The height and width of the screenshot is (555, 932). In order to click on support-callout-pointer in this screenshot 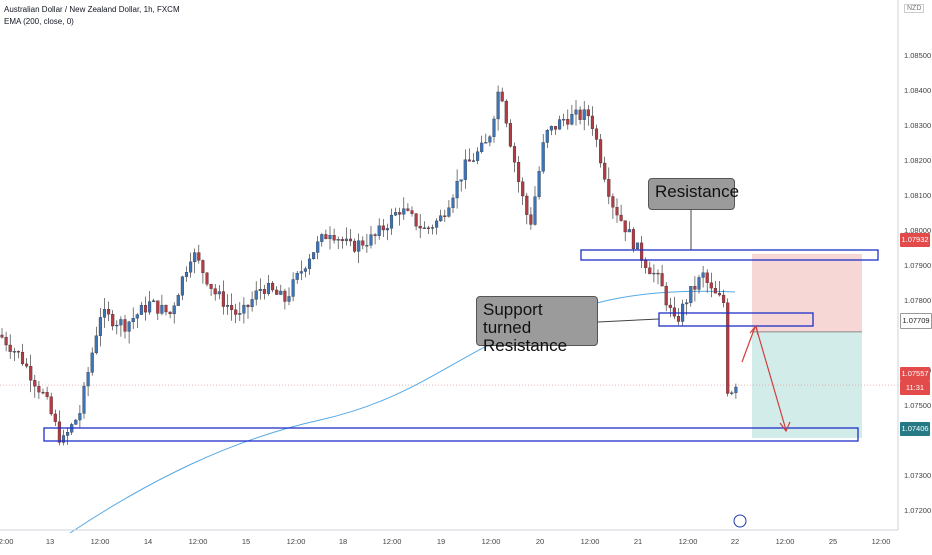, I will do `click(628, 320)`.